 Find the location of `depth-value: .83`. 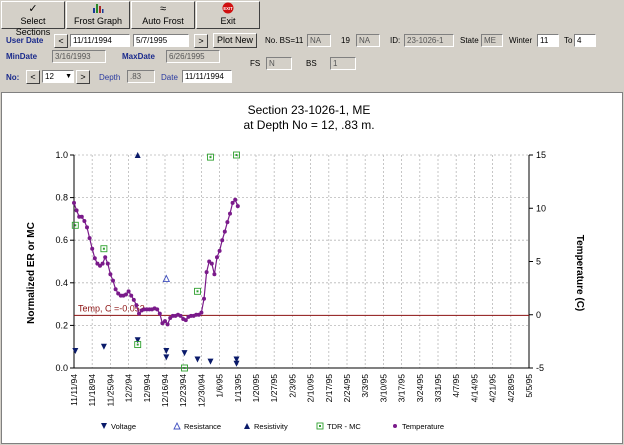

depth-value: .83 is located at coordinates (141, 76).